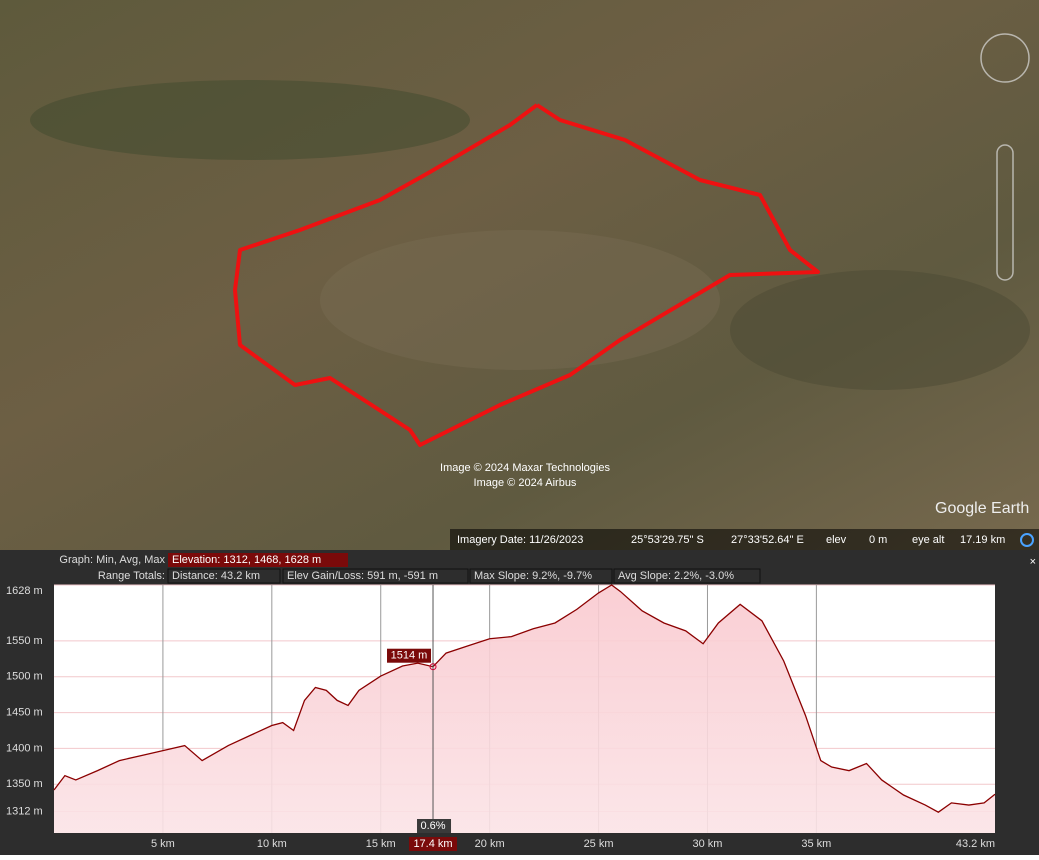 The image size is (1039, 860). I want to click on y-tick-label: 1450 m, so click(24, 712).